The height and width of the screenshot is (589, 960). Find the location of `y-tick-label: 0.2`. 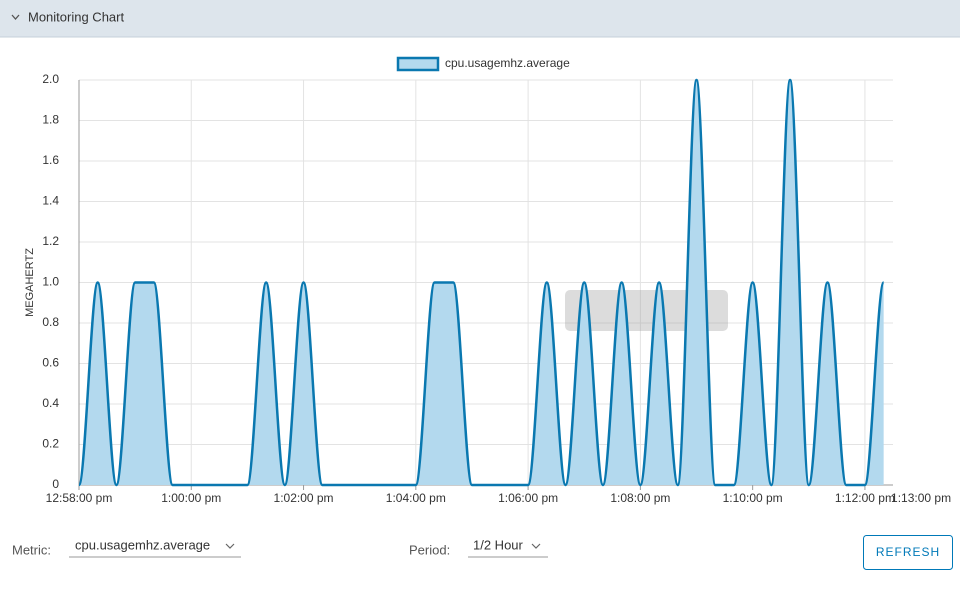

y-tick-label: 0.2 is located at coordinates (50, 444).